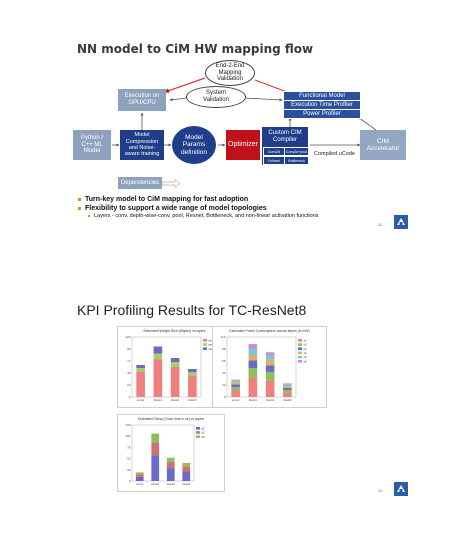 Image resolution: width=474 pixels, height=535 pixels. What do you see at coordinates (216, 97) in the screenshot?
I see `system-validation-oval: System Validation` at bounding box center [216, 97].